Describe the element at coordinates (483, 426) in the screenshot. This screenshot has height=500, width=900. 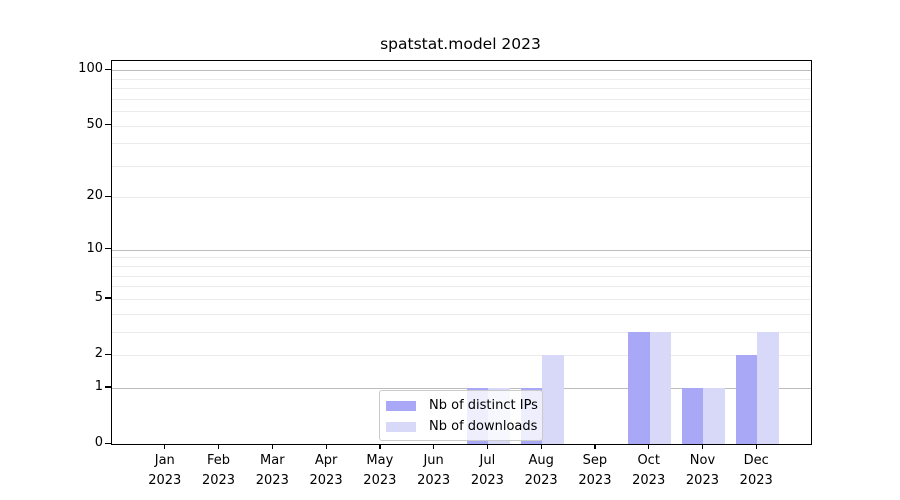
I see `legend-label-downloads: Nb of downloads` at that location.